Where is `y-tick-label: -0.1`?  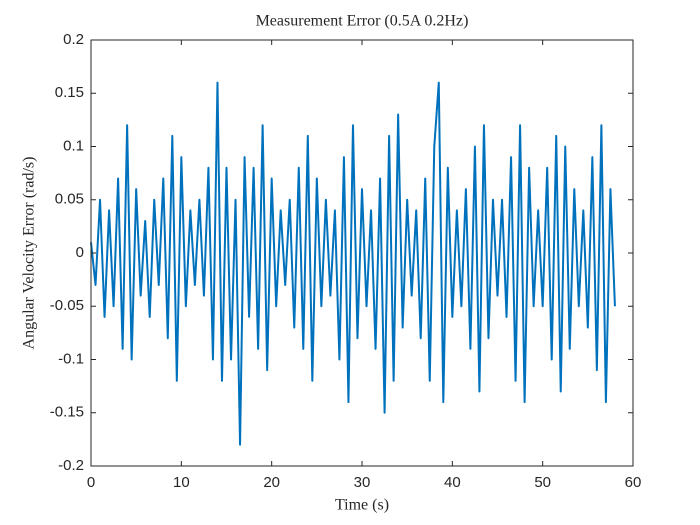
y-tick-label: -0.1 is located at coordinates (71, 358).